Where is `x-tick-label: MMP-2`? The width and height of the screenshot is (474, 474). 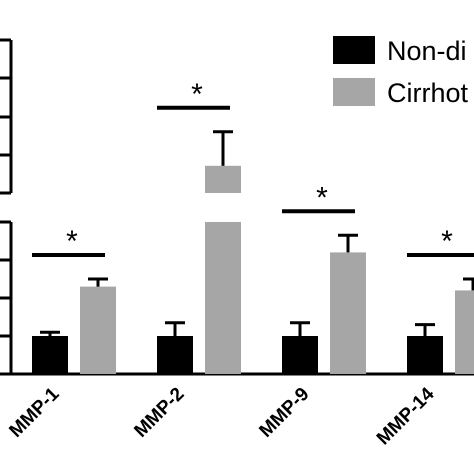 x-tick-label: MMP-2 is located at coordinates (159, 413).